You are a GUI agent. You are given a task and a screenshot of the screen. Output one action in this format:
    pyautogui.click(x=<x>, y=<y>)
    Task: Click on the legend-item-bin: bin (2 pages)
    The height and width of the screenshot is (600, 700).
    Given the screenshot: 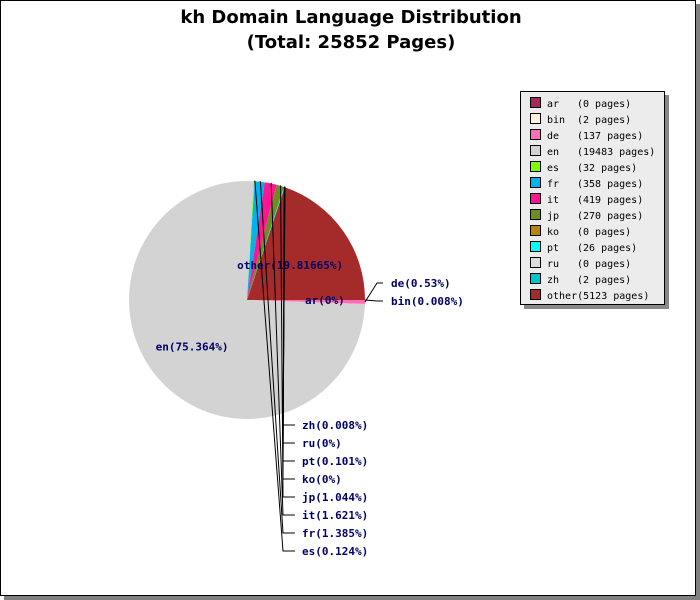 What is the action you would take?
    pyautogui.click(x=581, y=119)
    